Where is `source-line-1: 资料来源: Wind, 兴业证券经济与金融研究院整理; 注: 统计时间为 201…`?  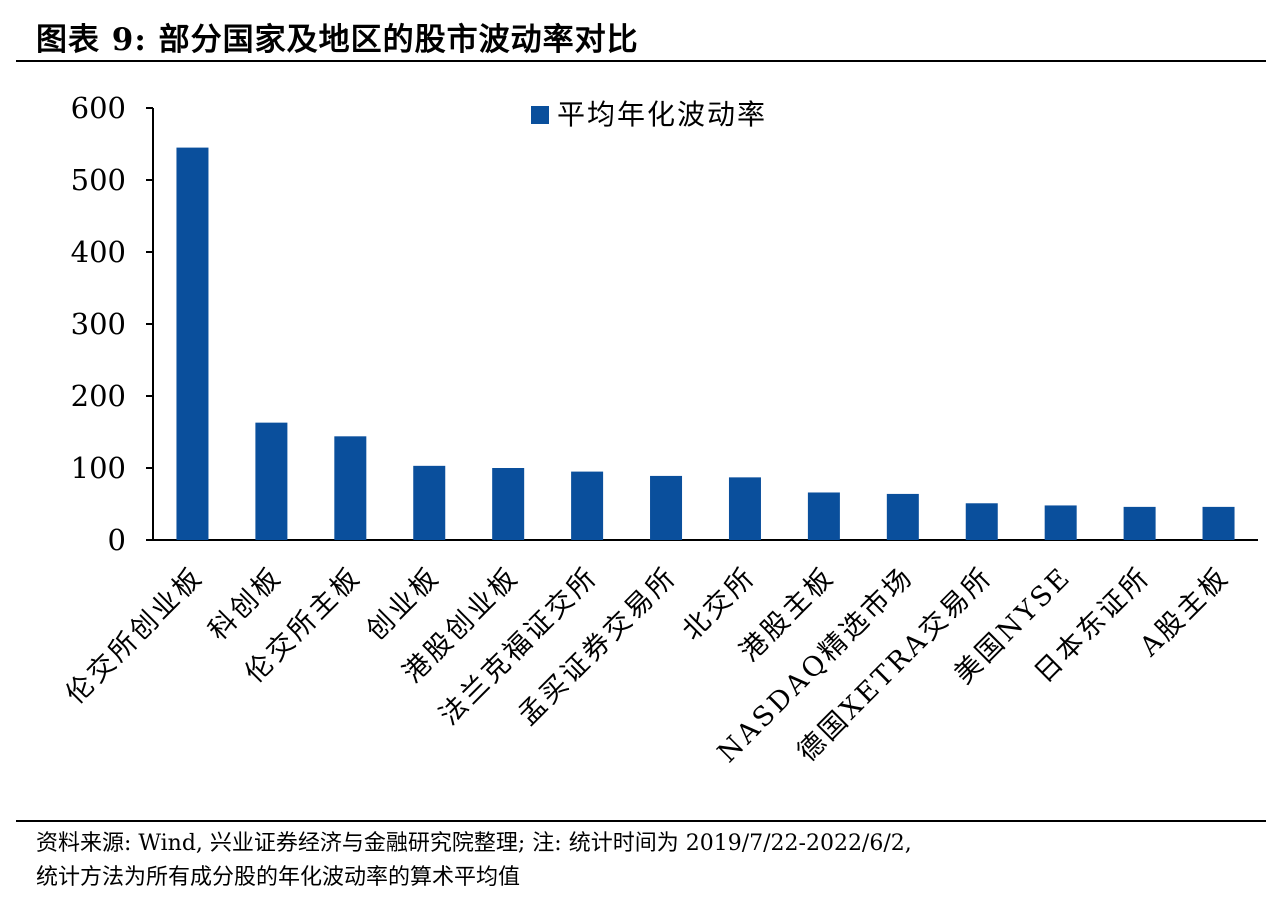
source-line-1: 资料来源: Wind, 兴业证券经济与金融研究院整理; 注: 统计时间为 201… is located at coordinates (474, 843).